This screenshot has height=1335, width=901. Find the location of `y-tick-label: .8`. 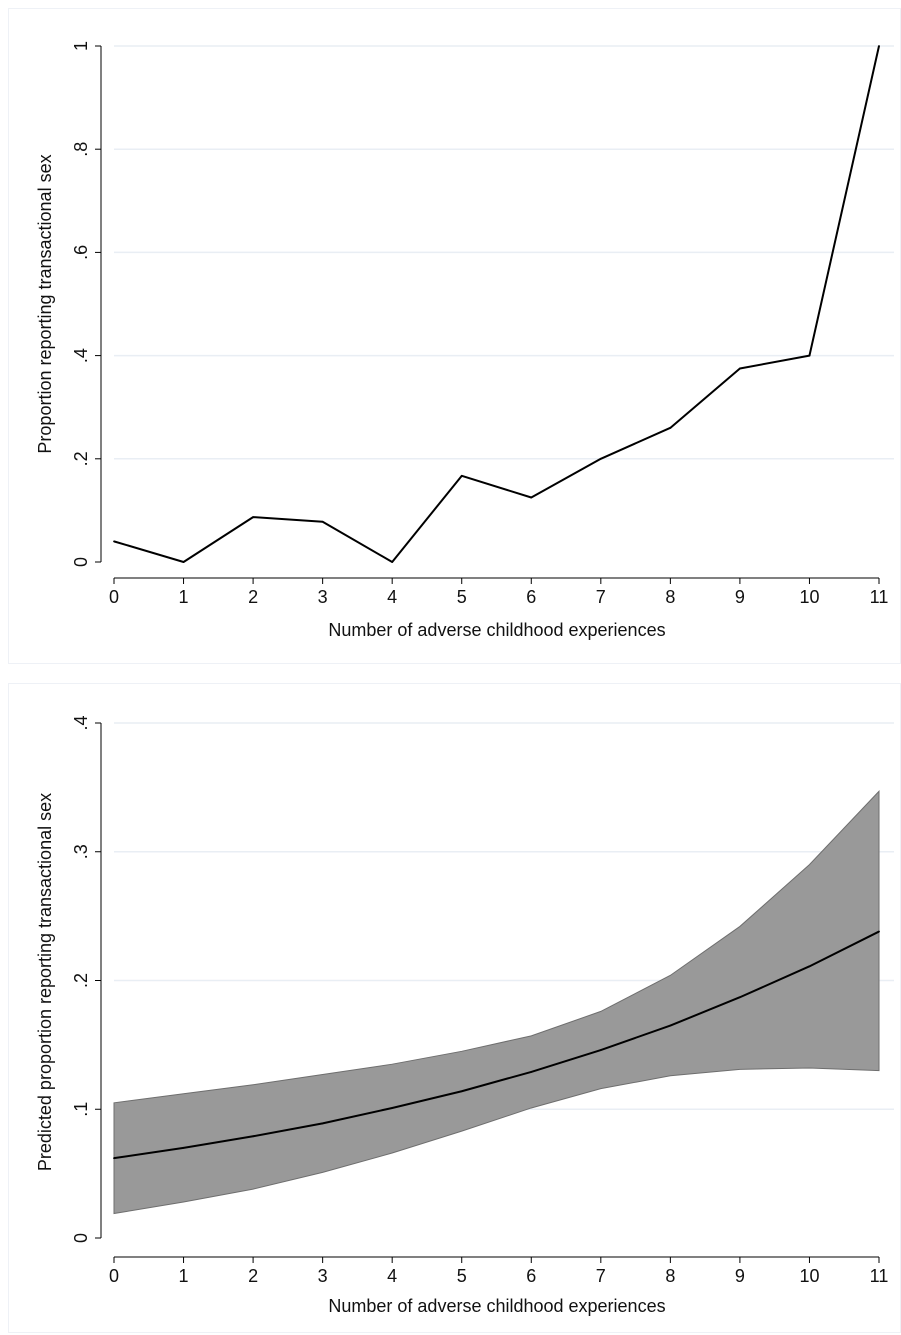

y-tick-label: .8 is located at coordinates (81, 149).